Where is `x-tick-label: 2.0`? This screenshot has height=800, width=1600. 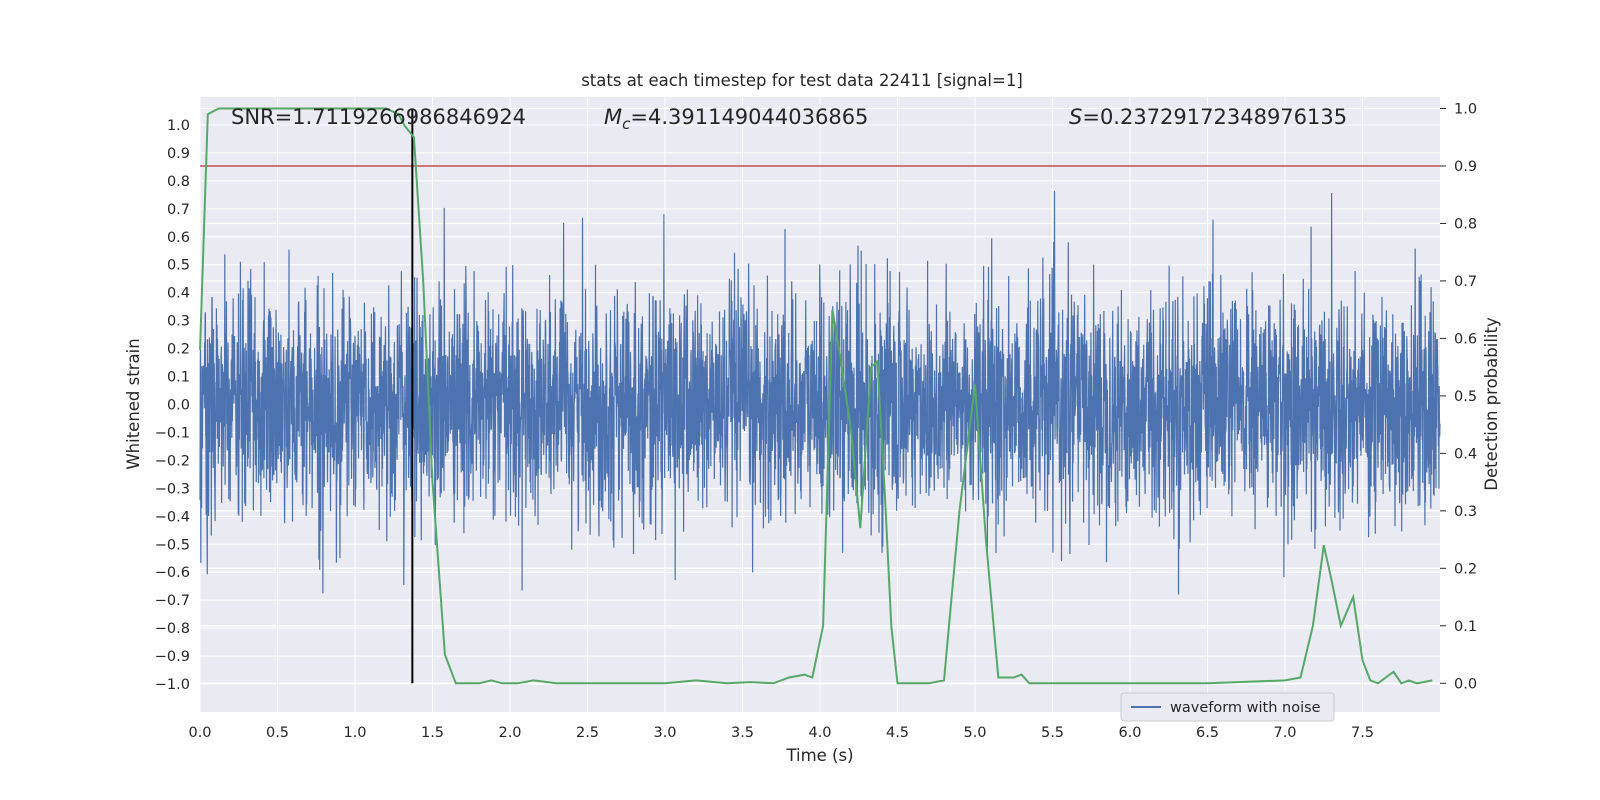 x-tick-label: 2.0 is located at coordinates (509, 733).